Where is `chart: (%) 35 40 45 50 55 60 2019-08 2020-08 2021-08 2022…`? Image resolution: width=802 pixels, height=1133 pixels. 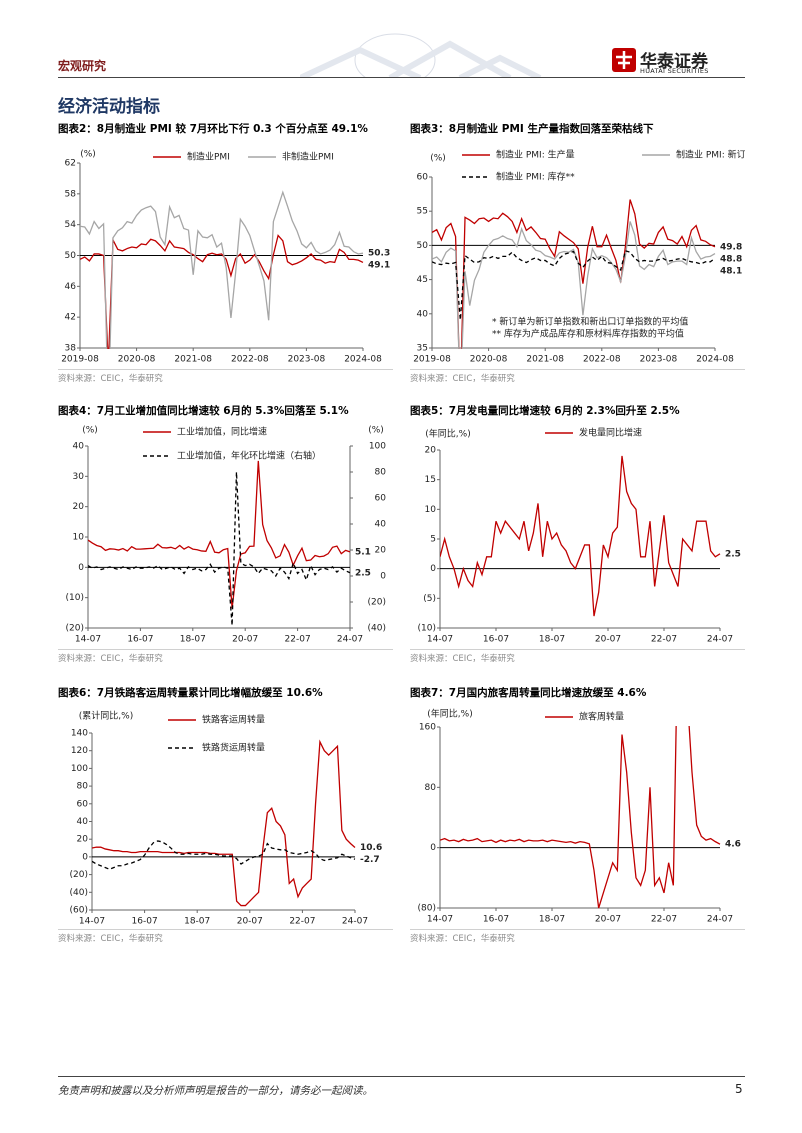 chart: (%) 35 40 45 50 55 60 2019-08 2020-08 2021-08 2022… is located at coordinates (579, 257).